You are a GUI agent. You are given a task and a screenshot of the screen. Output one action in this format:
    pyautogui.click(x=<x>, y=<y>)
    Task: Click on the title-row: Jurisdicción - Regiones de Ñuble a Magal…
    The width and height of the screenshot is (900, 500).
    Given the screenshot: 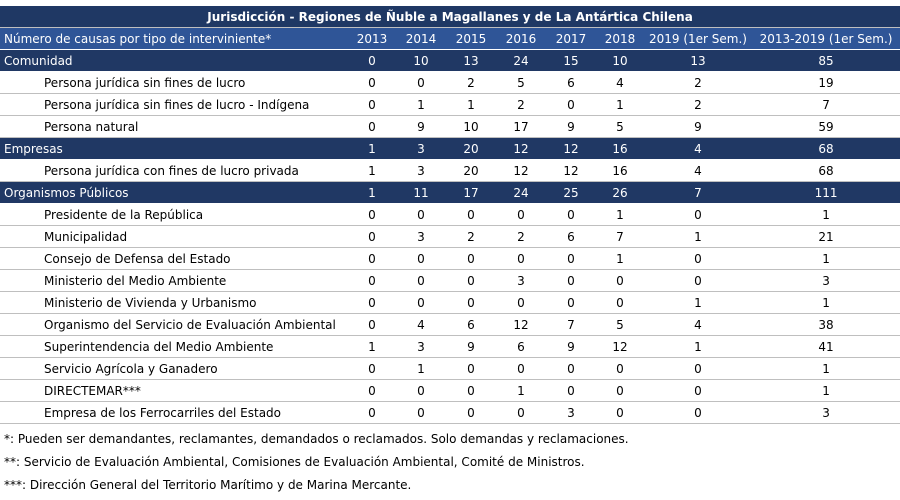 What is the action you would take?
    pyautogui.click(x=450, y=17)
    